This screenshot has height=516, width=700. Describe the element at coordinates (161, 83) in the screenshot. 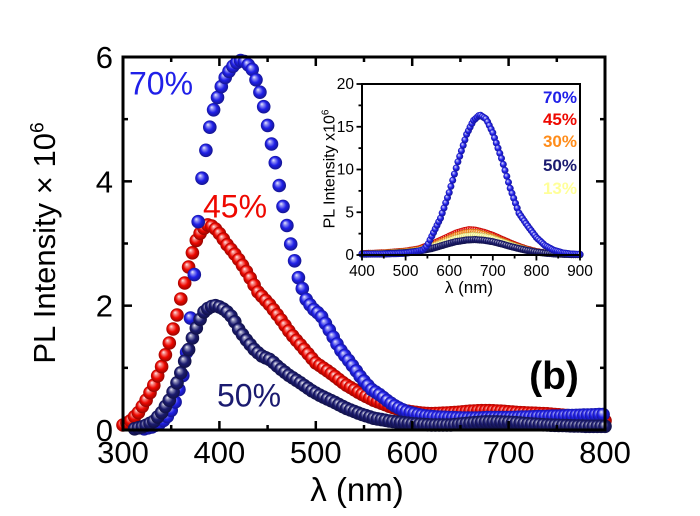

I see `curve-label-70pct: 70%` at that location.